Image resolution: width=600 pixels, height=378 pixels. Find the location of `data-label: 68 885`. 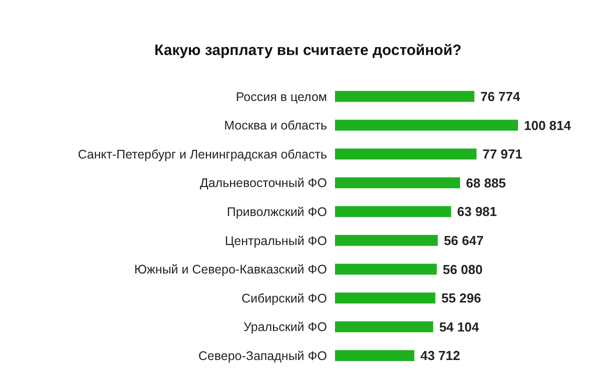

data-label: 68 885 is located at coordinates (486, 182).